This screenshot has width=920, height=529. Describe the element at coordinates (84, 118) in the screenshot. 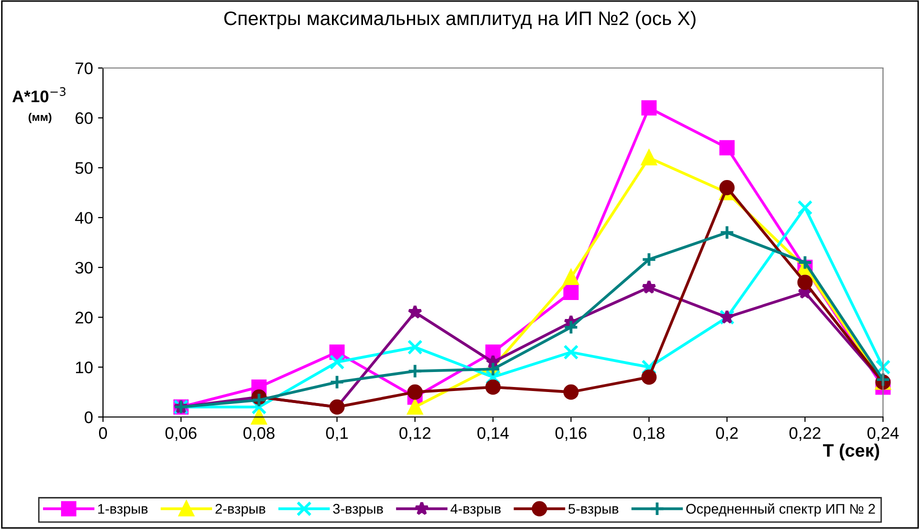

I see `y-tick-label: 60` at that location.